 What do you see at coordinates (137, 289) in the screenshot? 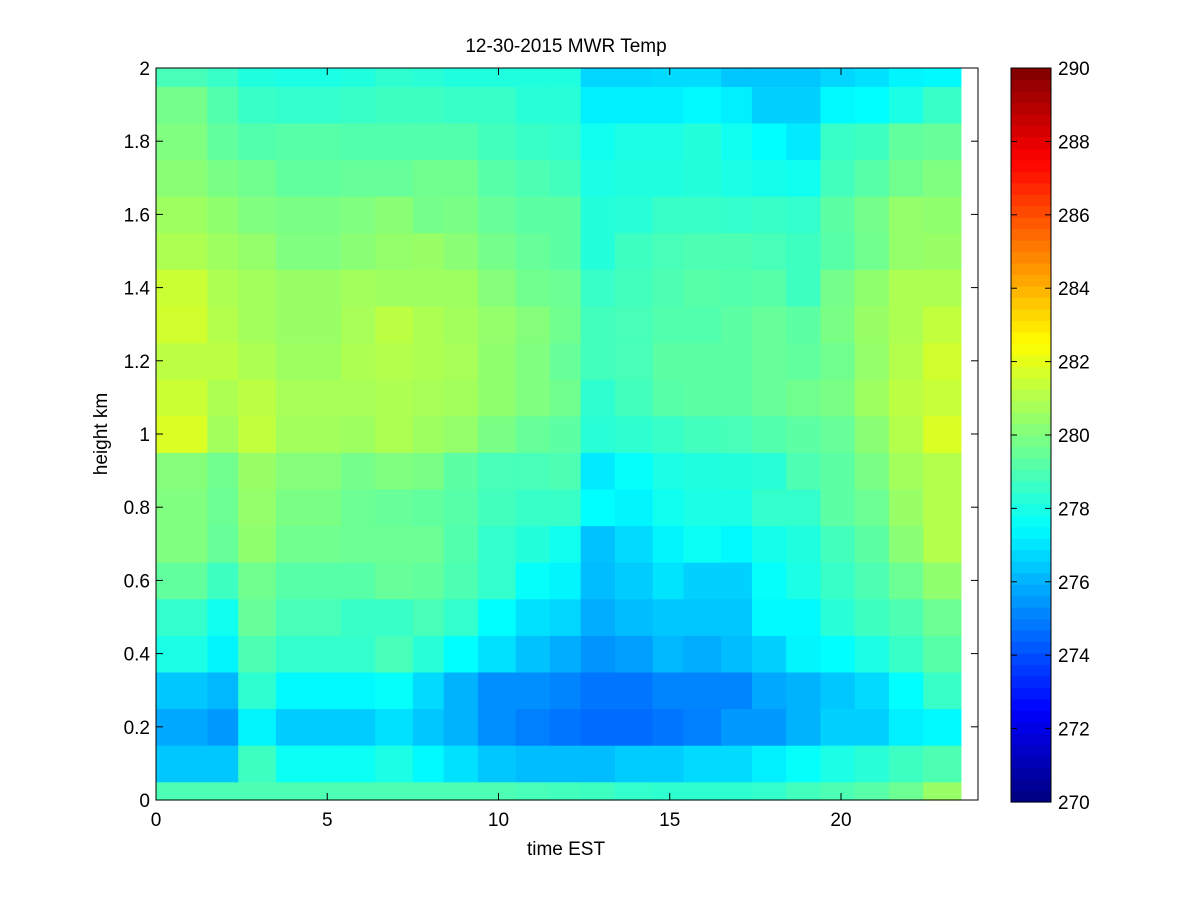
I see `y-tick-label: 1.4` at bounding box center [137, 289].